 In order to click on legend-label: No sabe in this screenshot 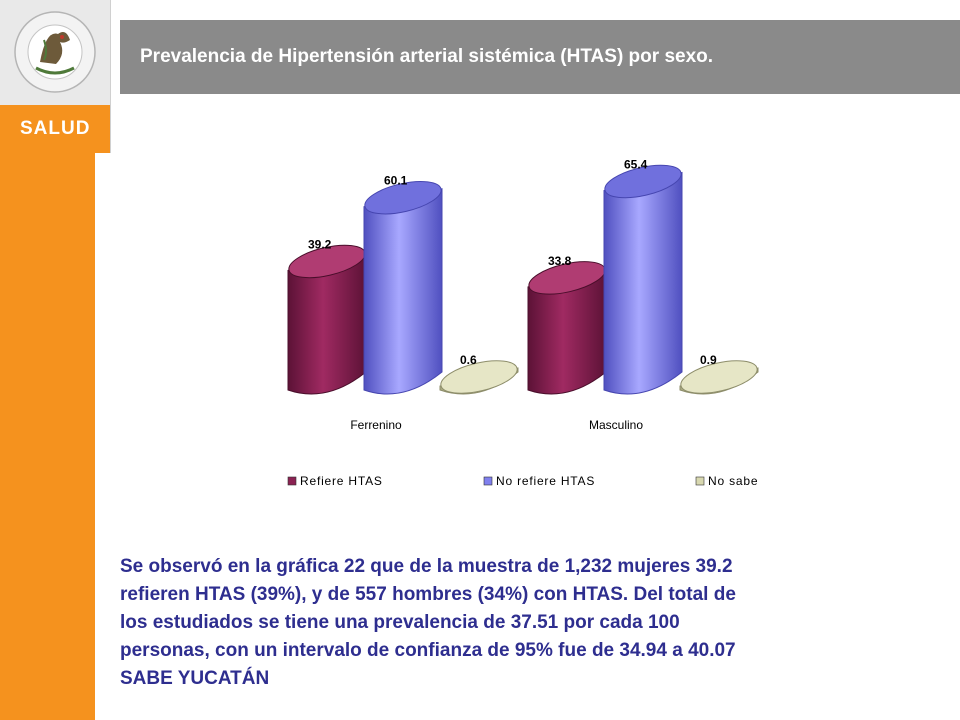, I will do `click(733, 481)`.